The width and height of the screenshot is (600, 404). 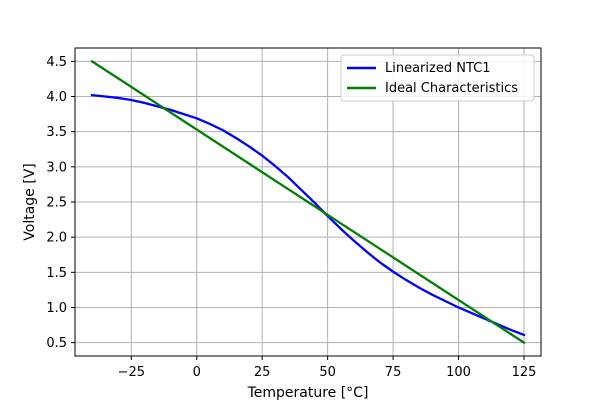 What do you see at coordinates (30, 201) in the screenshot?
I see `y-axis-title: Voltage [V]` at bounding box center [30, 201].